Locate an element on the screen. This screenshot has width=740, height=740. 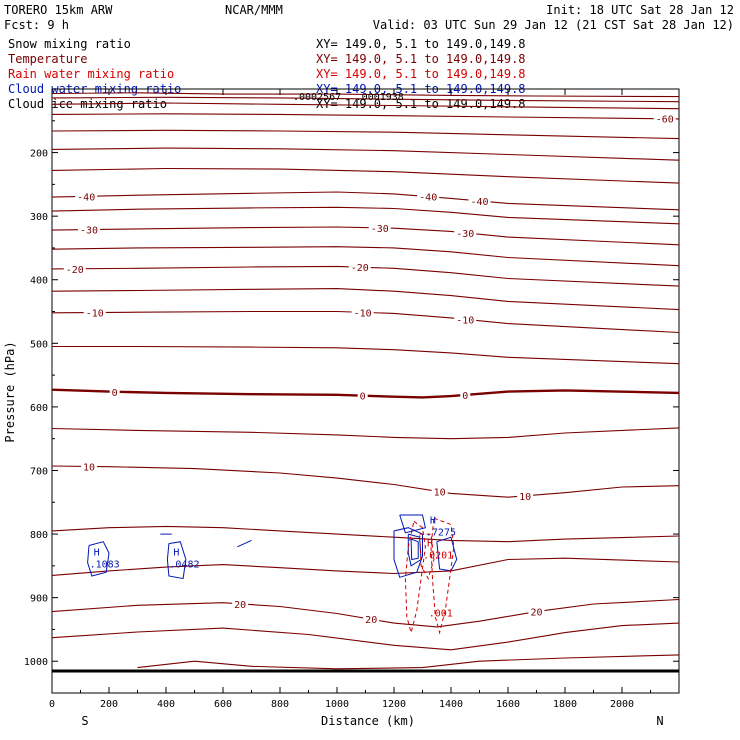
top-annotation: .0002567 is located at coordinates (317, 97).